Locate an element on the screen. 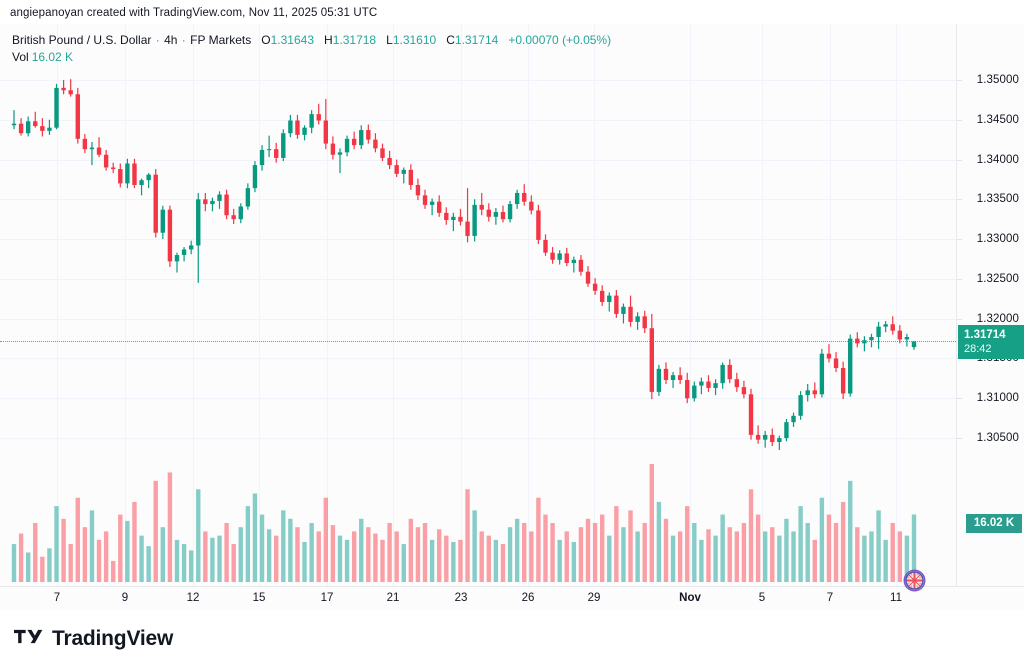  time-axis-label: 9 is located at coordinates (125, 598).